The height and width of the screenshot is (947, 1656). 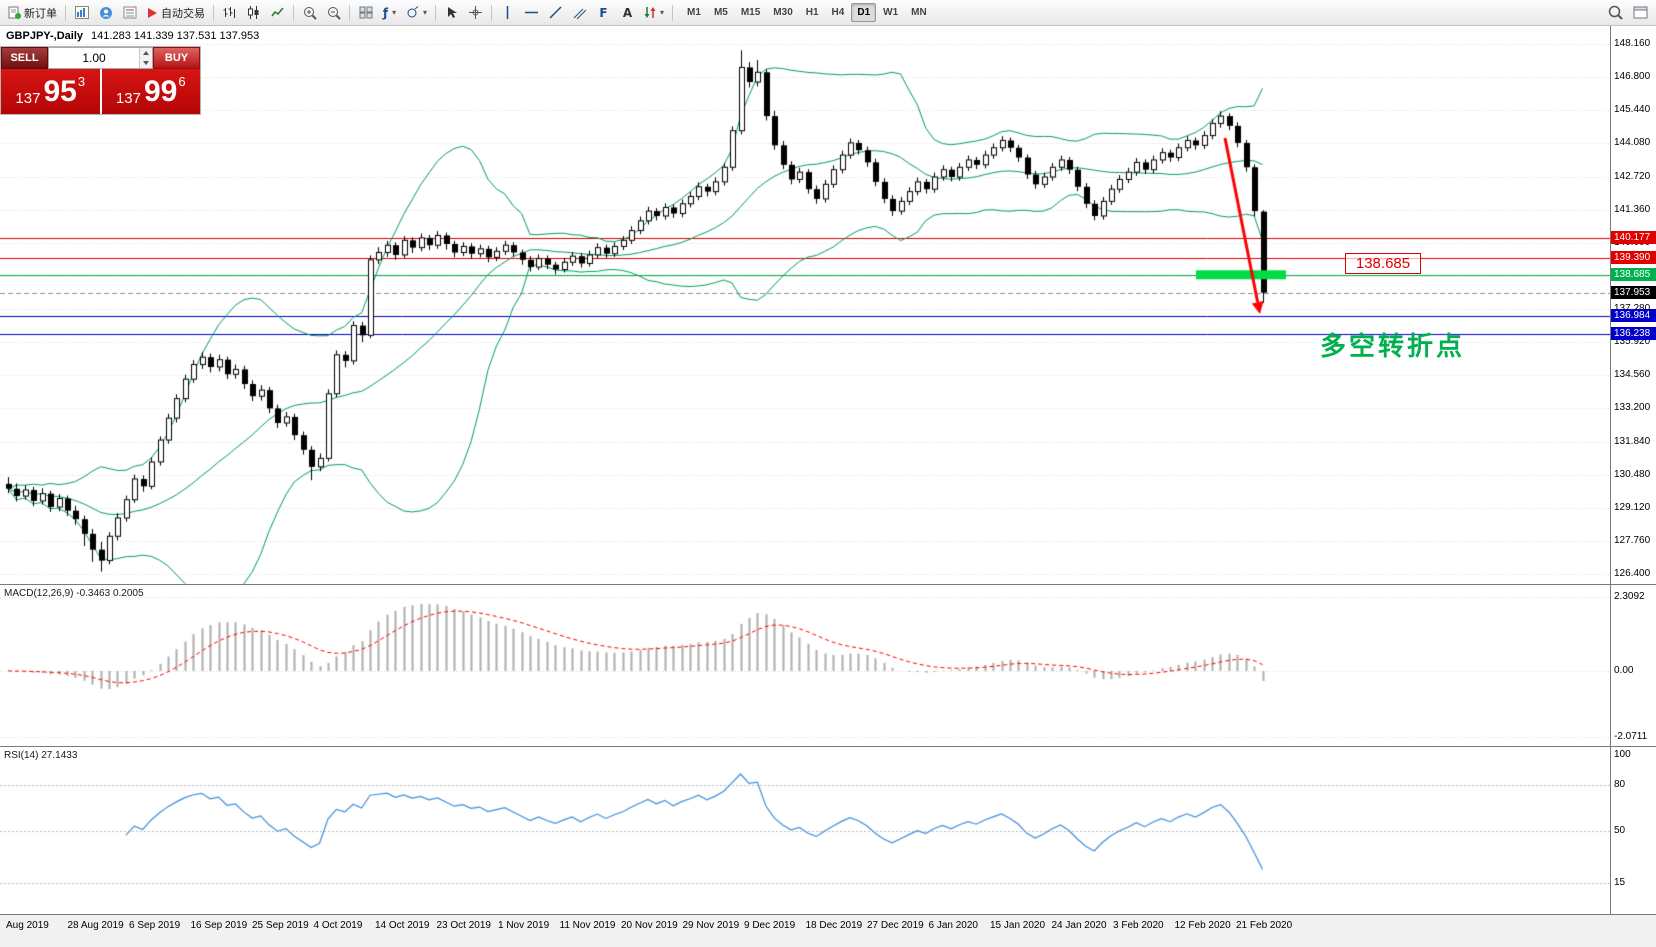 What do you see at coordinates (146, 53) in the screenshot?
I see `volume-increase-icon` at bounding box center [146, 53].